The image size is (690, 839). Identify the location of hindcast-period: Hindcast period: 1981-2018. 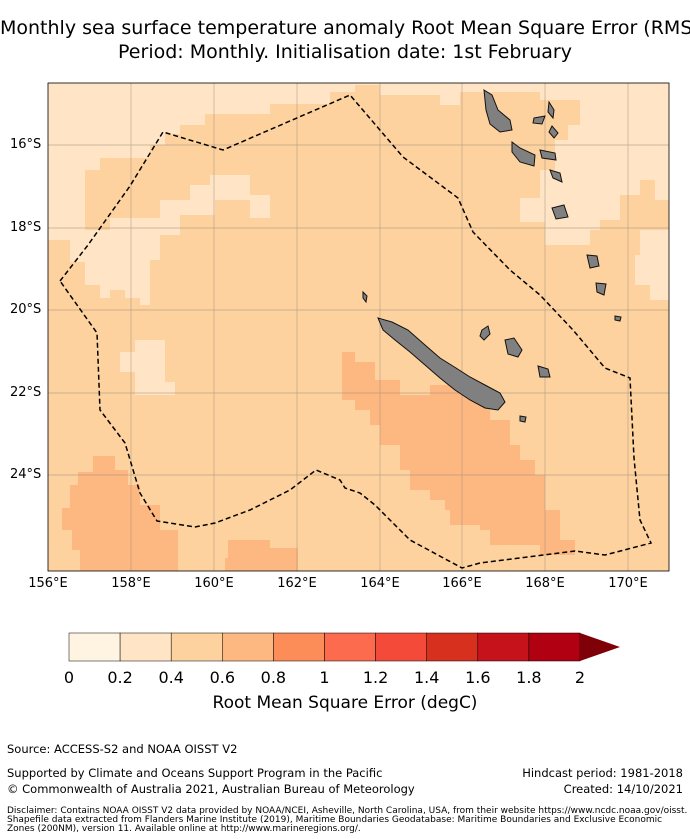
(602, 773).